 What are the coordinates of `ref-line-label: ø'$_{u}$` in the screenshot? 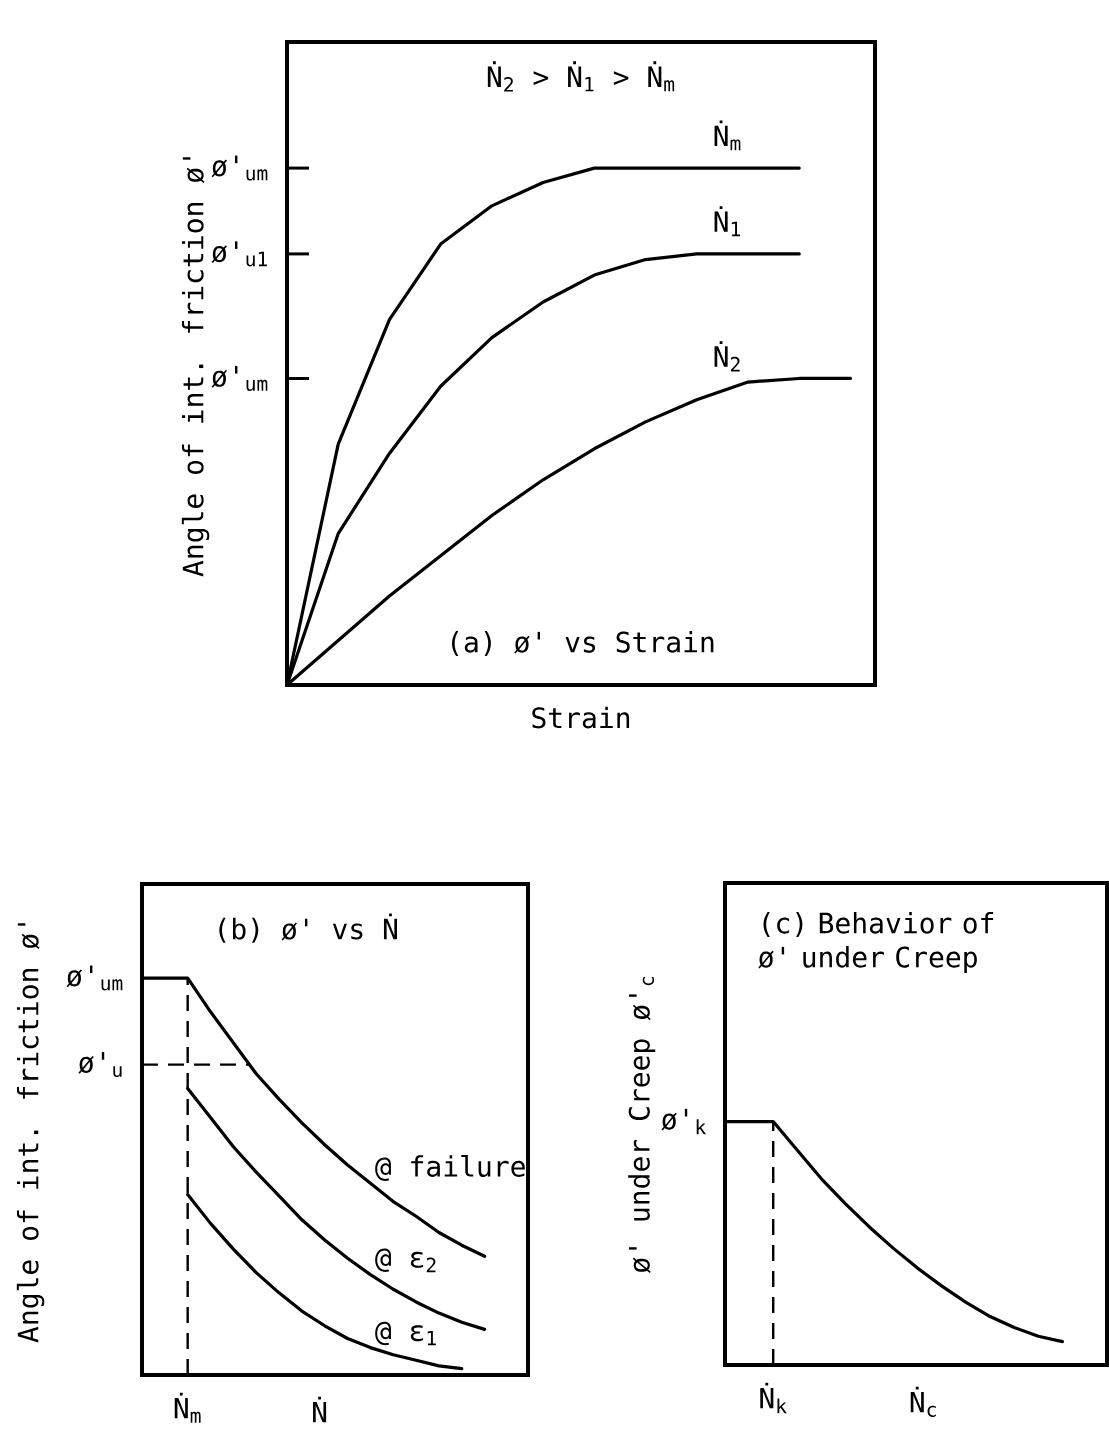 It's located at (100, 1065).